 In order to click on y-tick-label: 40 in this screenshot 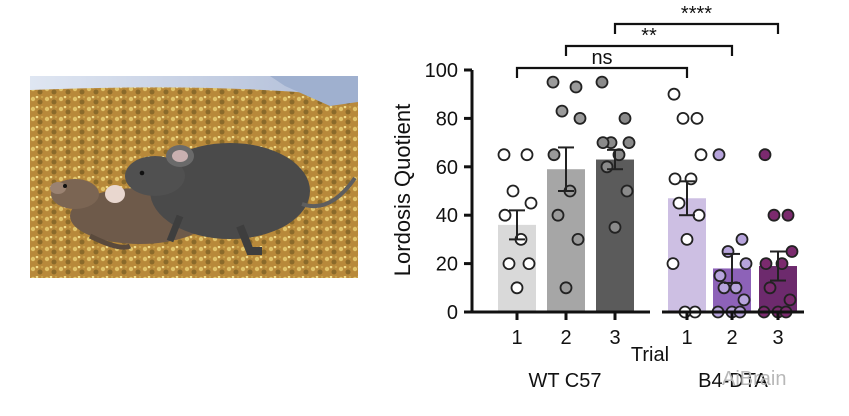, I will do `click(447, 216)`.